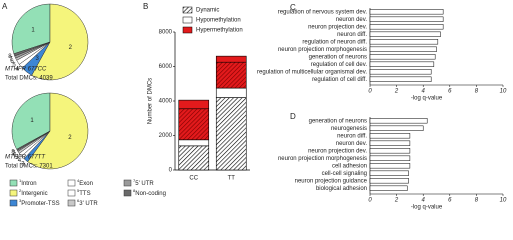 The height and width of the screenshot is (240, 513). I want to click on legend-label: Hypomethylation, so click(218, 21).